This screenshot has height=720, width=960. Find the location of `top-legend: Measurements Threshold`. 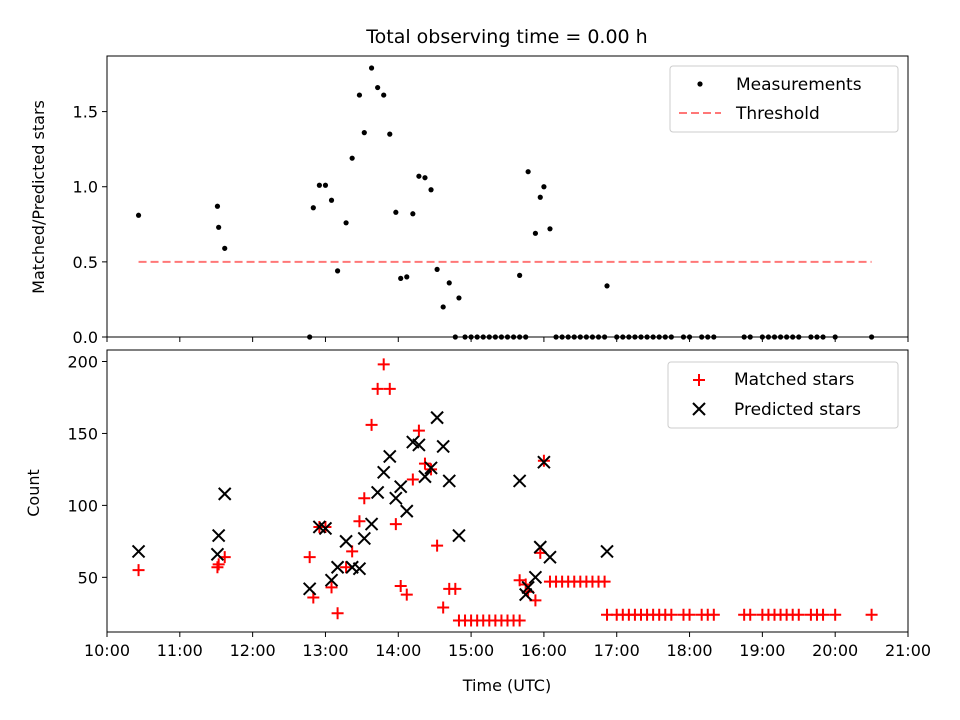

top-legend: Measurements Threshold is located at coordinates (784, 99).